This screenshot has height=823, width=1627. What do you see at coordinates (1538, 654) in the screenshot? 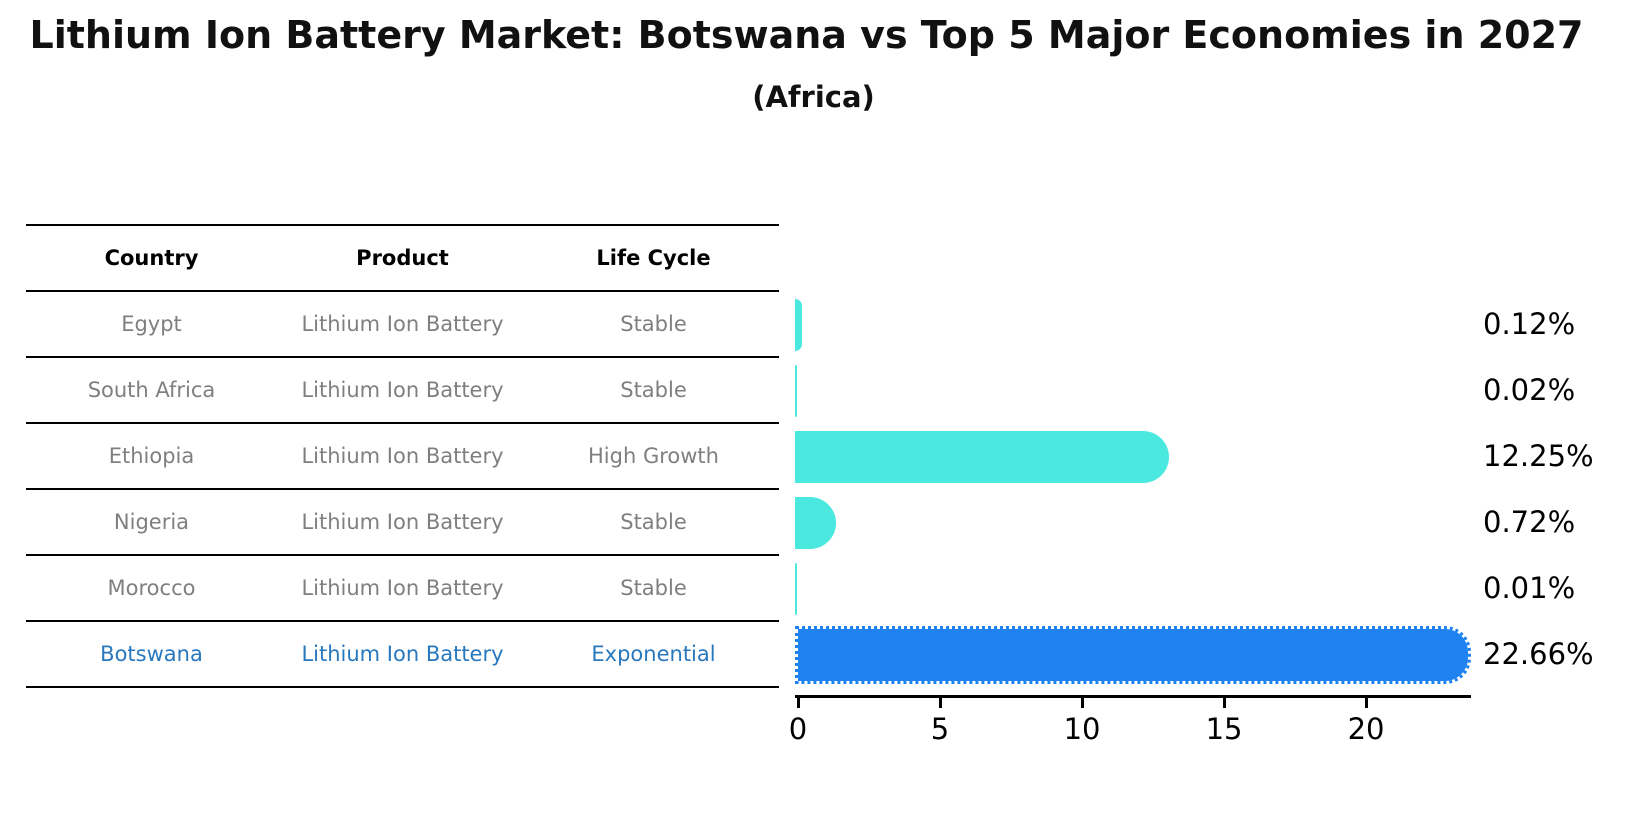
I see `value-label: 22.66%` at bounding box center [1538, 654].